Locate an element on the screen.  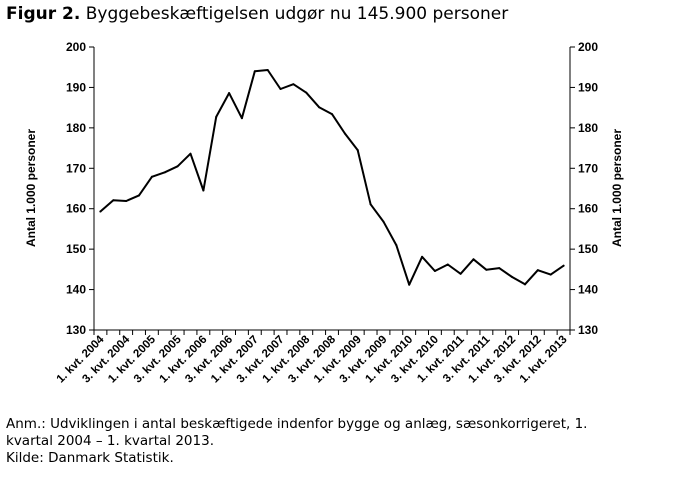
y-tick-label-right: 130 is located at coordinates (588, 330).